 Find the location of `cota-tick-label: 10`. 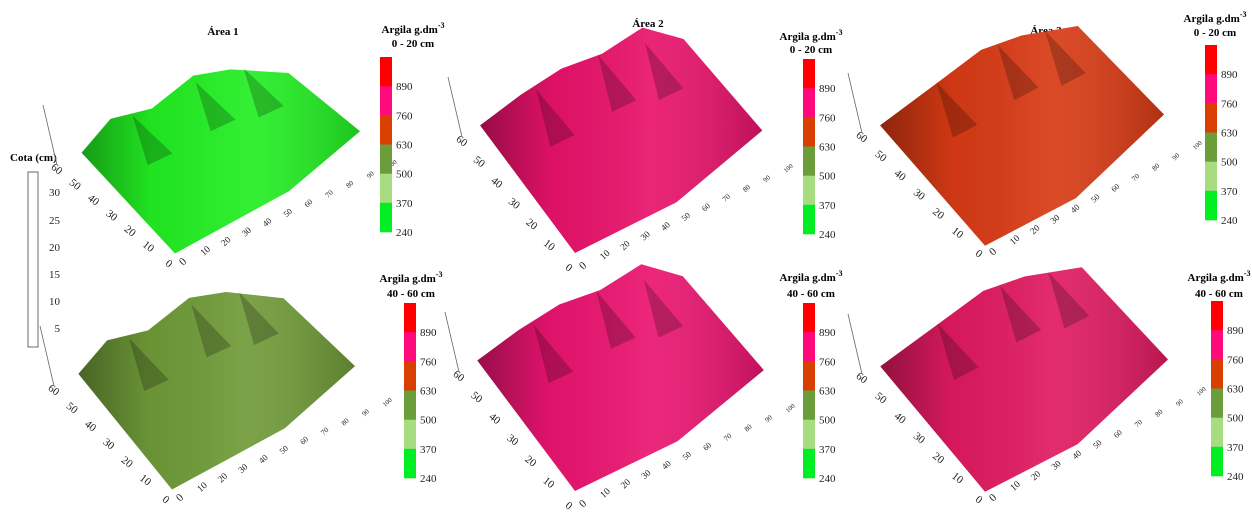

cota-tick-label: 10 is located at coordinates (55, 302).